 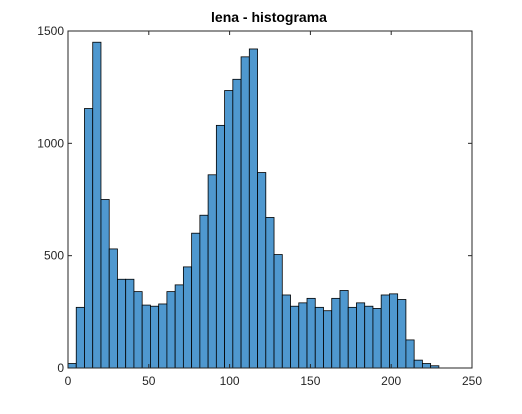 What do you see at coordinates (60, 368) in the screenshot?
I see `y-tick-label: 0` at bounding box center [60, 368].